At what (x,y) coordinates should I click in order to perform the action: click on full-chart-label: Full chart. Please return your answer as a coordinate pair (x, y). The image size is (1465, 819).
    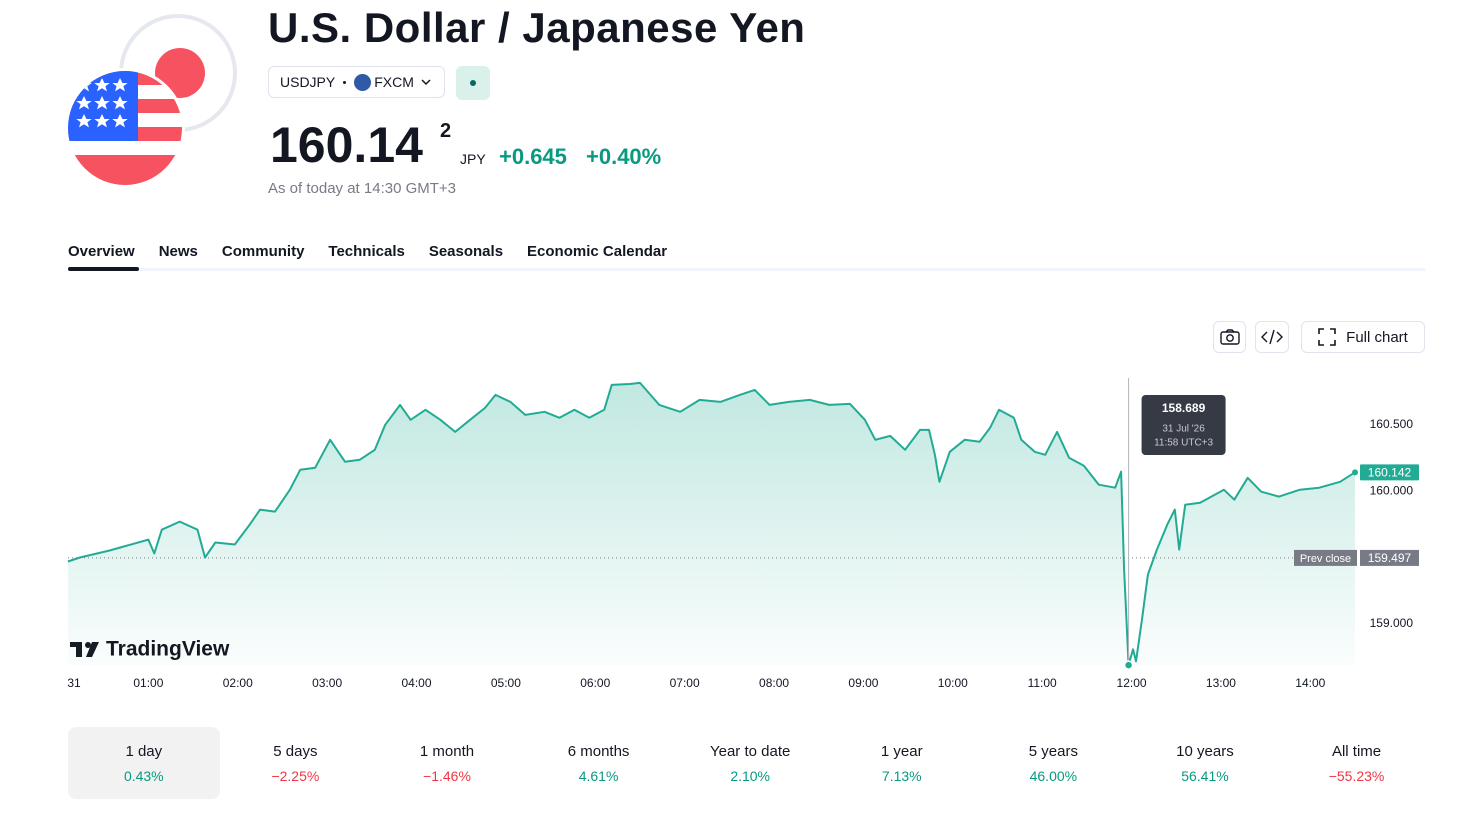
    Looking at the image, I should click on (1377, 337).